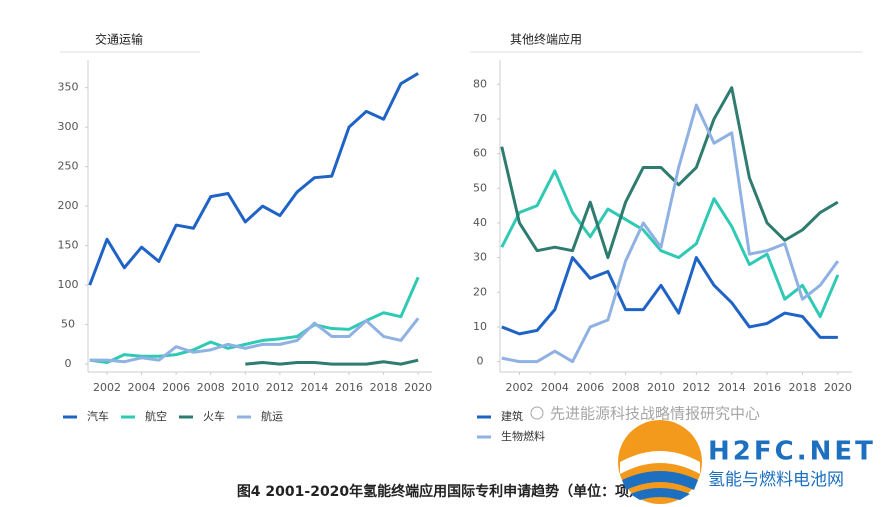 The height and width of the screenshot is (507, 889). What do you see at coordinates (68, 126) in the screenshot?
I see `y-tick-label: 300` at bounding box center [68, 126].